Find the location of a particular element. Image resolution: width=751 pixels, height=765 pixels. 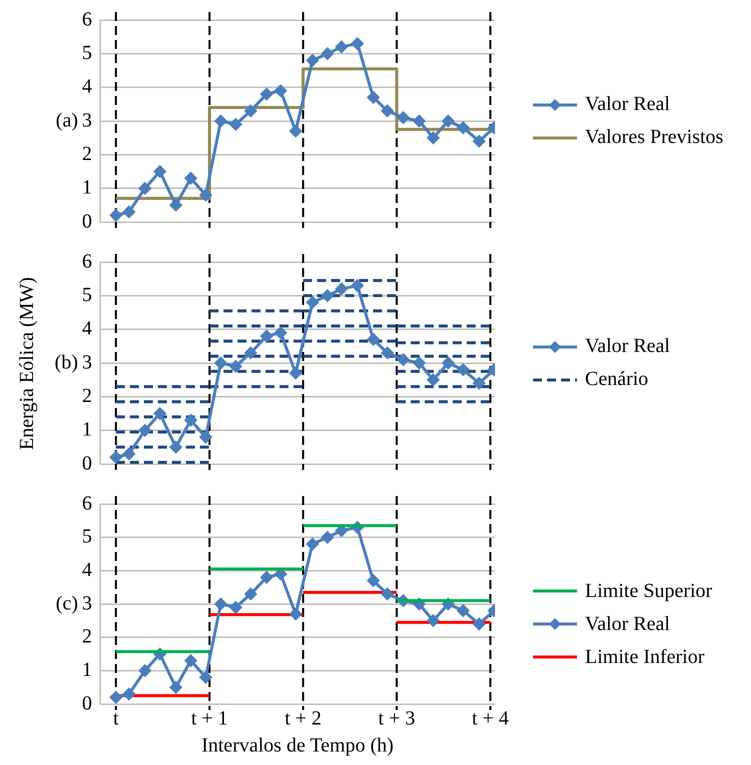

legend-label: Limite Inferior is located at coordinates (644, 657).